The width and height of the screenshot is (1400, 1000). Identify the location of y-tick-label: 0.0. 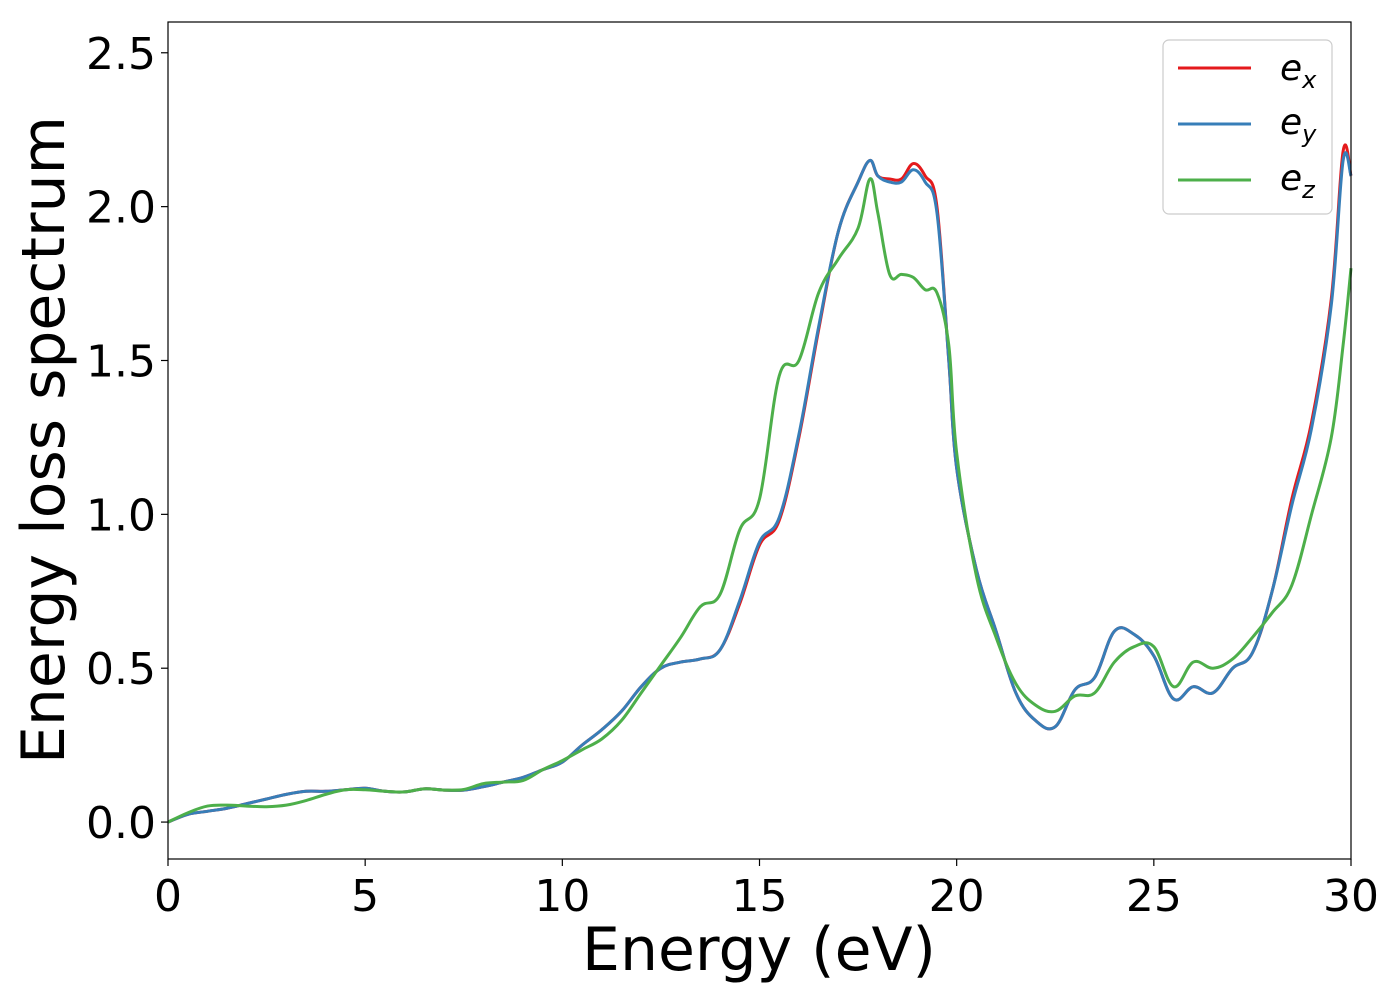
(121, 823).